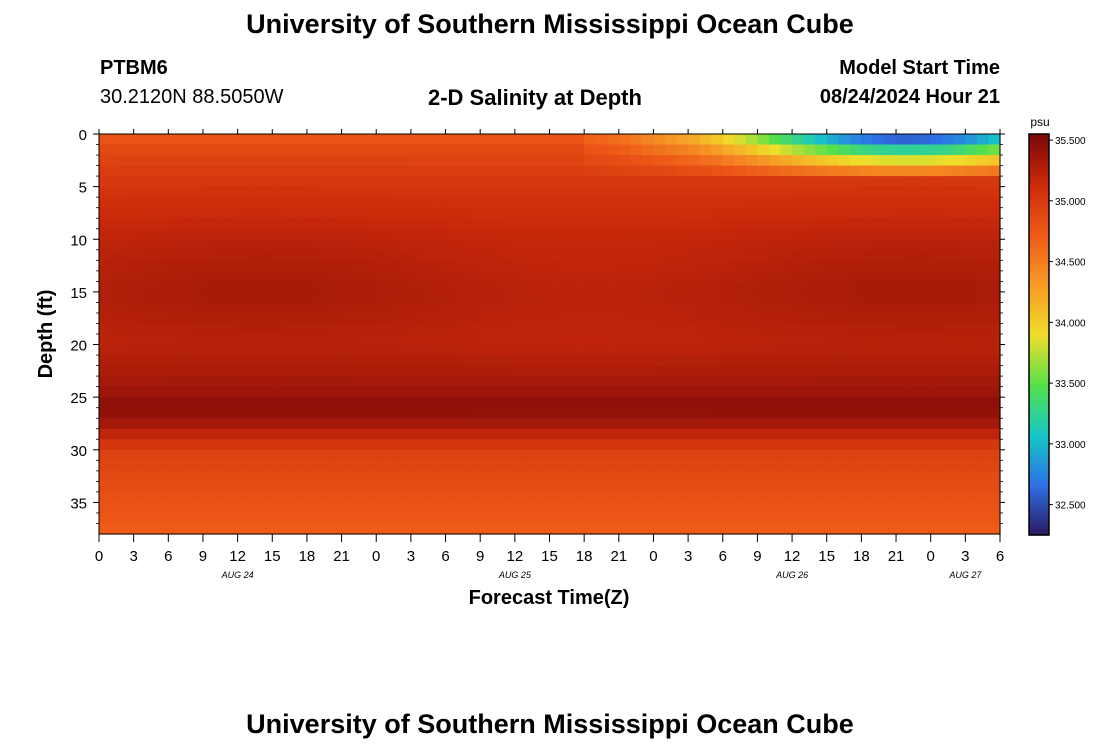  Describe the element at coordinates (723, 556) in the screenshot. I see `x-tick-label: 6` at that location.